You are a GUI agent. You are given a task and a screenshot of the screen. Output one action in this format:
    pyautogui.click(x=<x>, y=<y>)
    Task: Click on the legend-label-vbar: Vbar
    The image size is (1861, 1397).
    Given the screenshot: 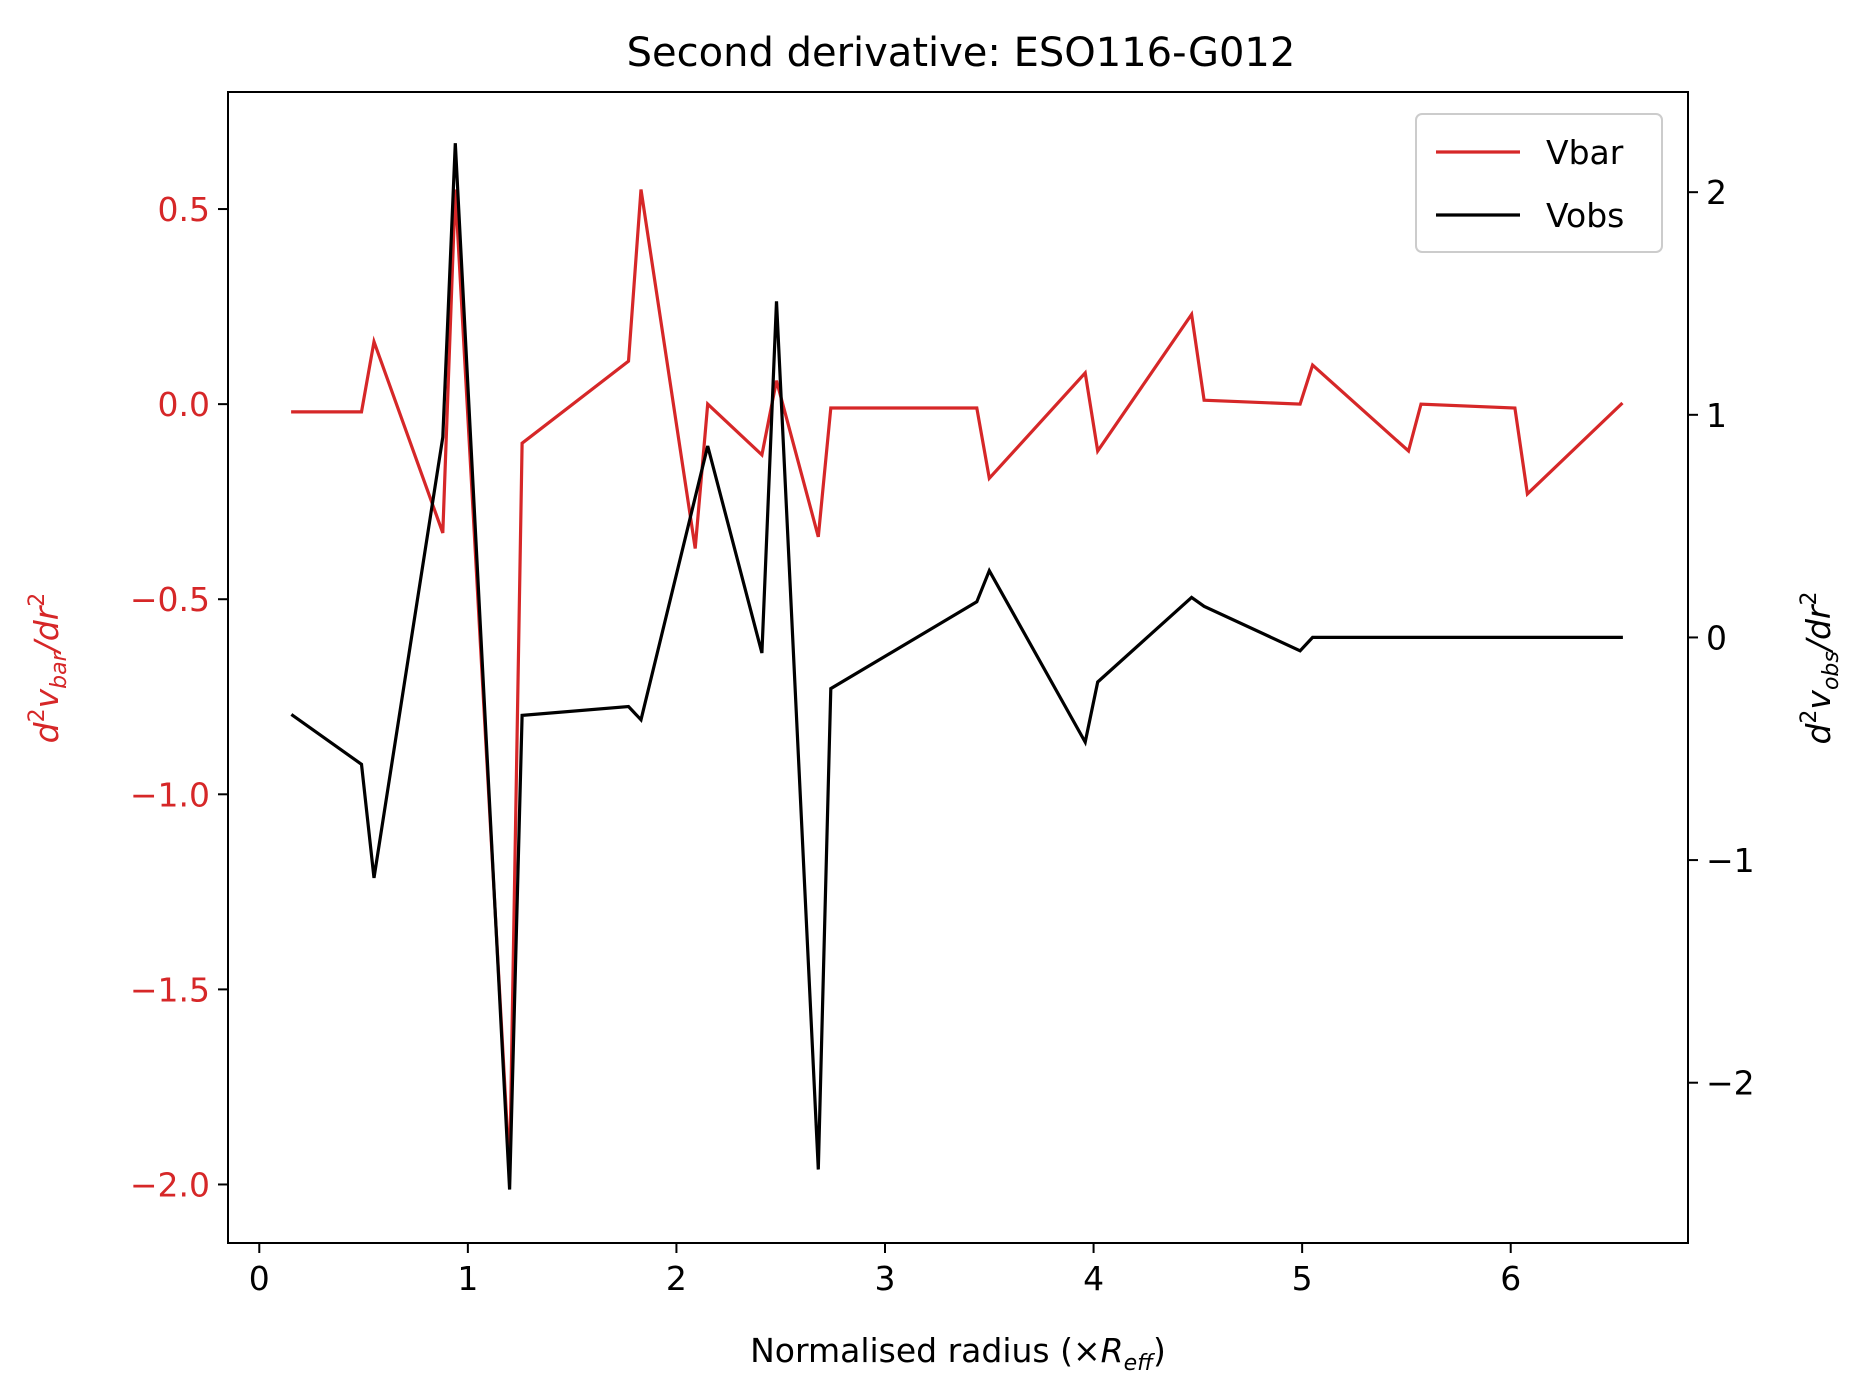 What is the action you would take?
    pyautogui.click(x=1585, y=152)
    